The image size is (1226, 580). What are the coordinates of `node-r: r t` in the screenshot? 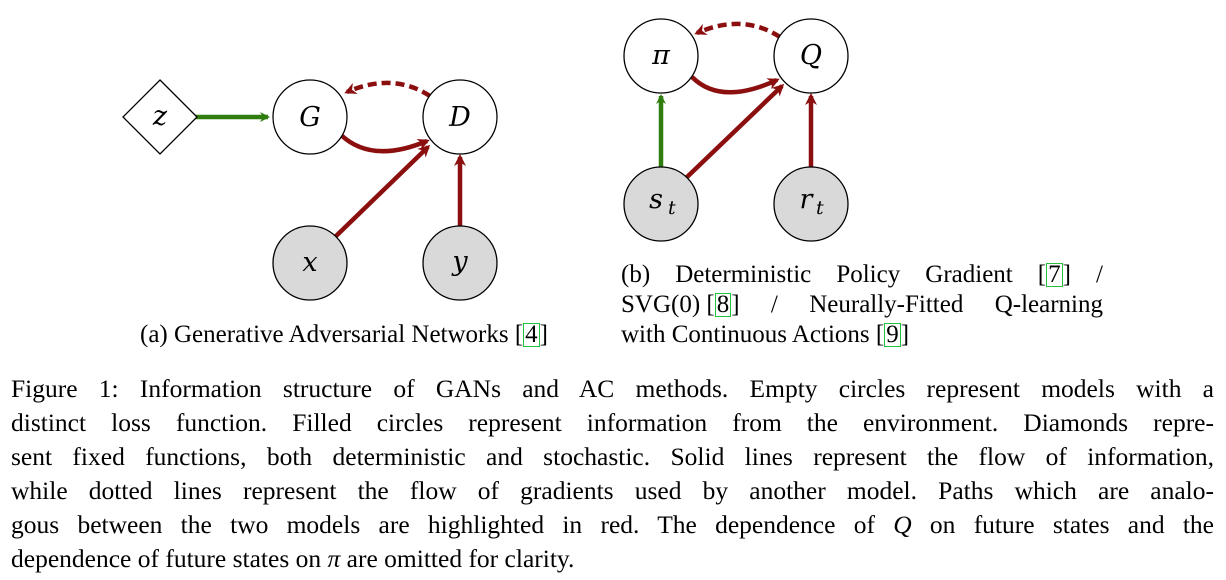 It's located at (811, 204).